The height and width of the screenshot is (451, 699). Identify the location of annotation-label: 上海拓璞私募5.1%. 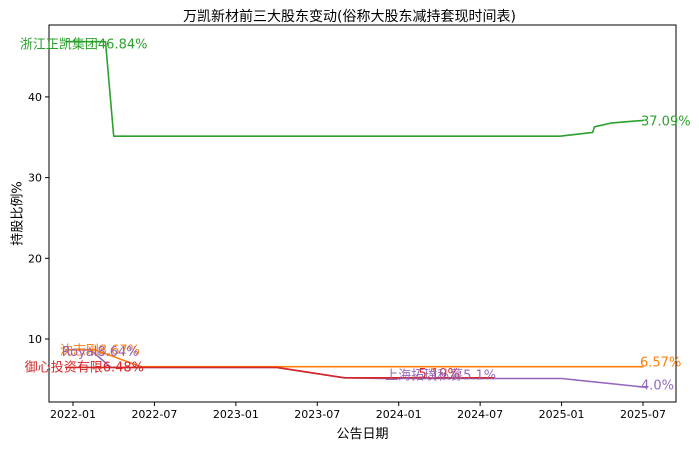
(440, 376).